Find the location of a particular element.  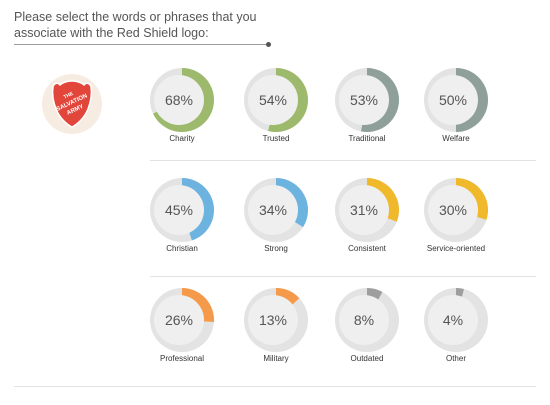

pie-chart-military: 13% Military is located at coordinates (276, 325).